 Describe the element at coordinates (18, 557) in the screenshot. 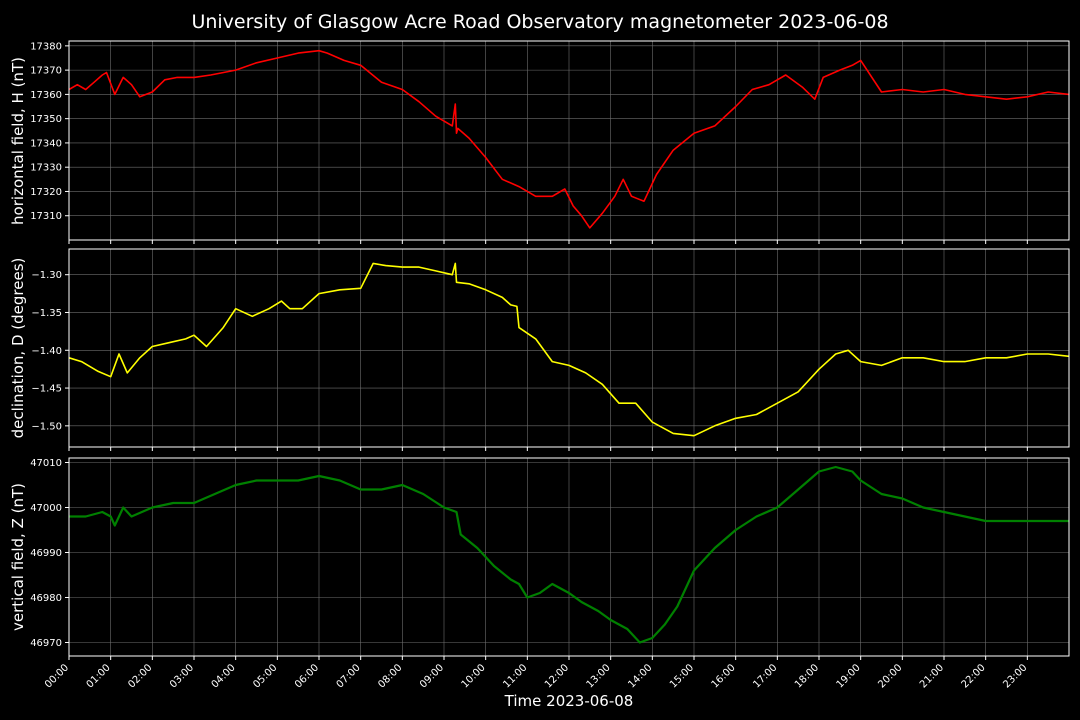

I see `y-axis-label-vertical-field: vertical field, Z (nT)` at that location.